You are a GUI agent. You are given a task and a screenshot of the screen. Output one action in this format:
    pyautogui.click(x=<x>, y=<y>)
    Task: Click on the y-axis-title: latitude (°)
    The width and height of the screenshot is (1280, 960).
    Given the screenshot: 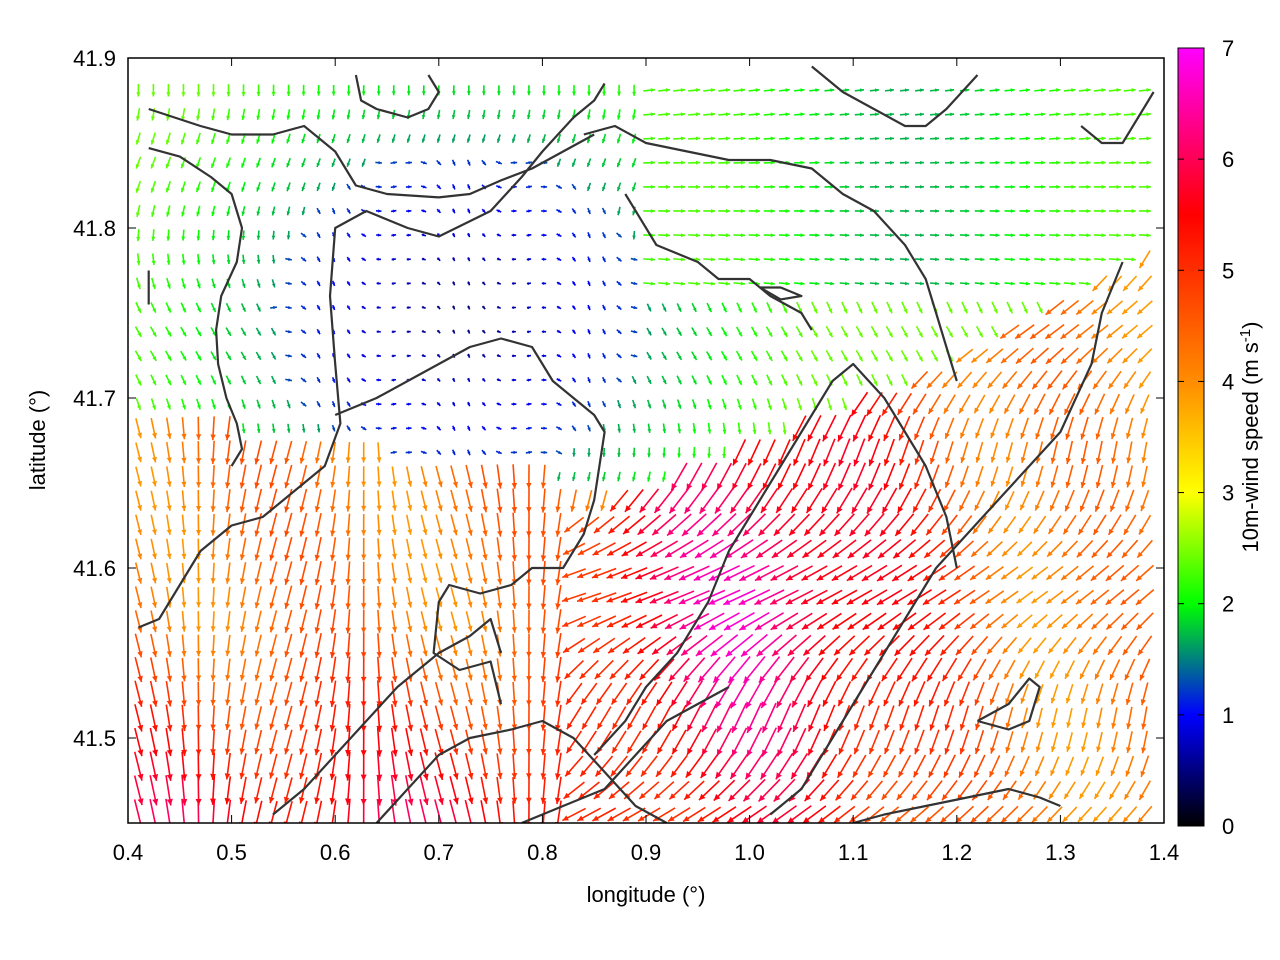 What is the action you would take?
    pyautogui.click(x=37, y=440)
    